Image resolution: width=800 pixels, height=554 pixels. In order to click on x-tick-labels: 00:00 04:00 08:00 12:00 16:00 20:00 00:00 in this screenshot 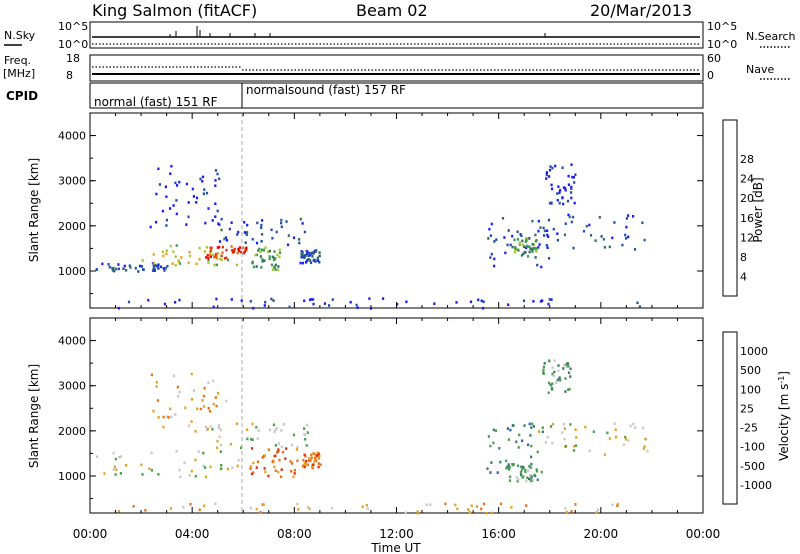, I will do `click(397, 534)`.